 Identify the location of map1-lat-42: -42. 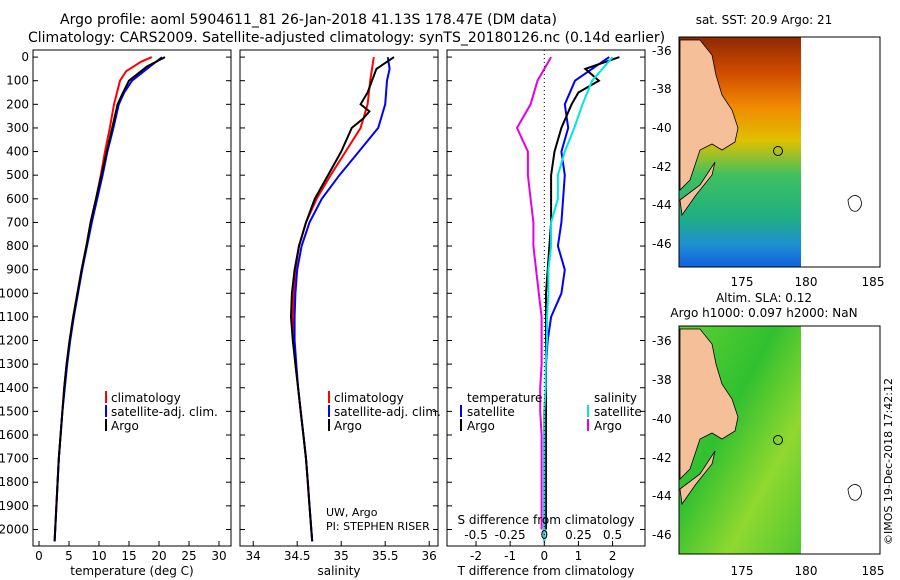
(662, 167).